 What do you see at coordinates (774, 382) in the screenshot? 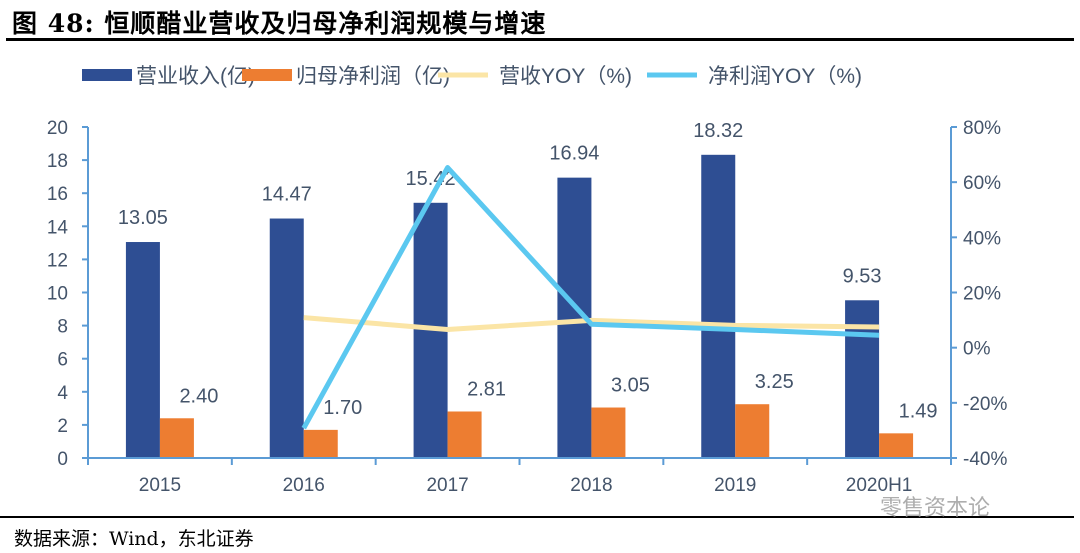
I see `data-label: 3.25` at bounding box center [774, 382].